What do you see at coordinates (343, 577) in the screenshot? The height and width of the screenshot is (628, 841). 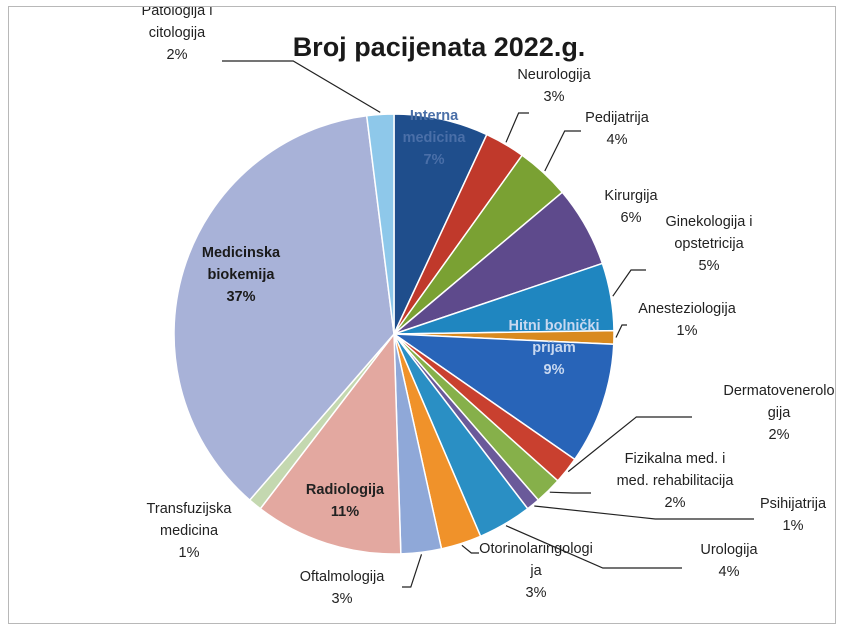 I see `data-label-line: Oftalmologija` at bounding box center [343, 577].